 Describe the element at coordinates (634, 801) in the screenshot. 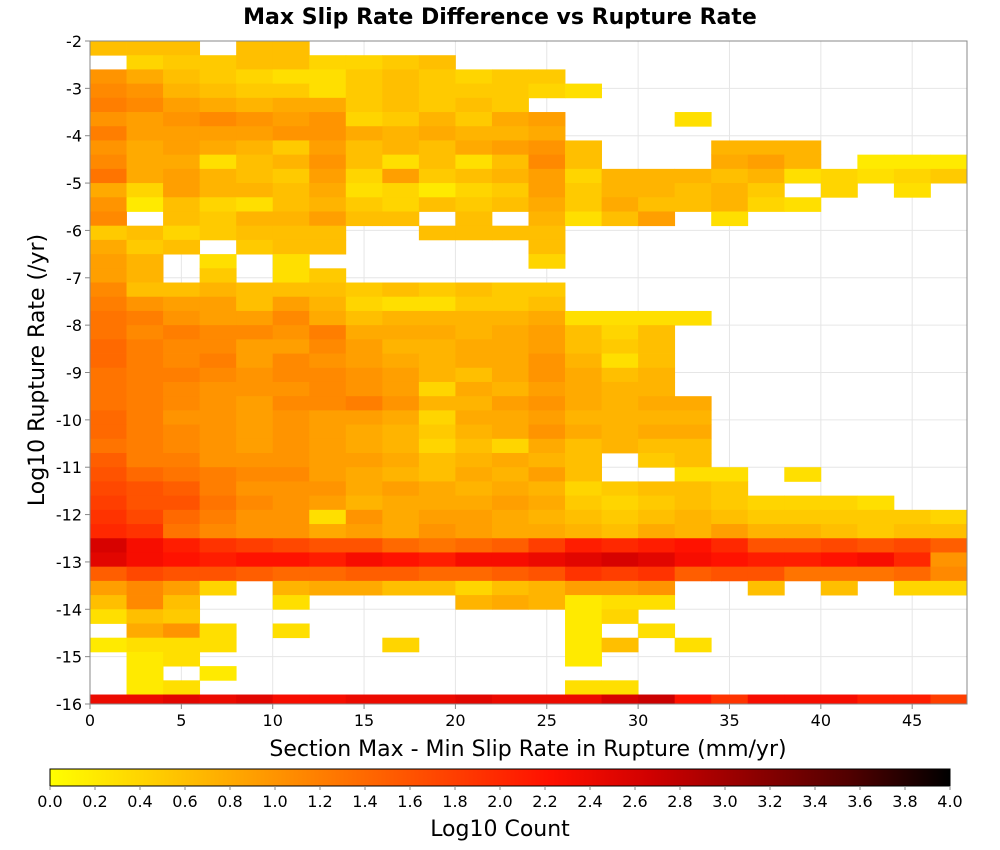

I see `colorbar-tick-label: 2.6` at that location.